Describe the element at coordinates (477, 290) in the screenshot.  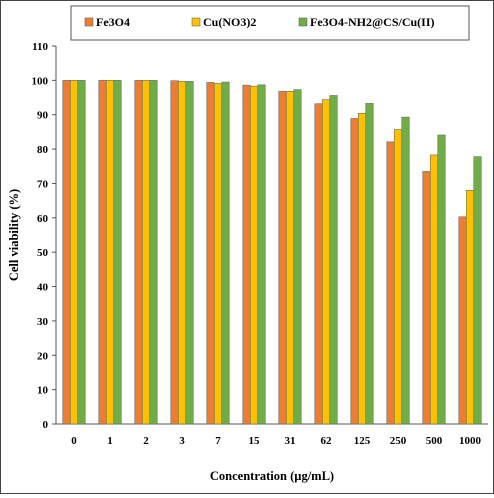
I see `bar-Fe3O4-NH2@CS/Cu(II)-1000` at that location.